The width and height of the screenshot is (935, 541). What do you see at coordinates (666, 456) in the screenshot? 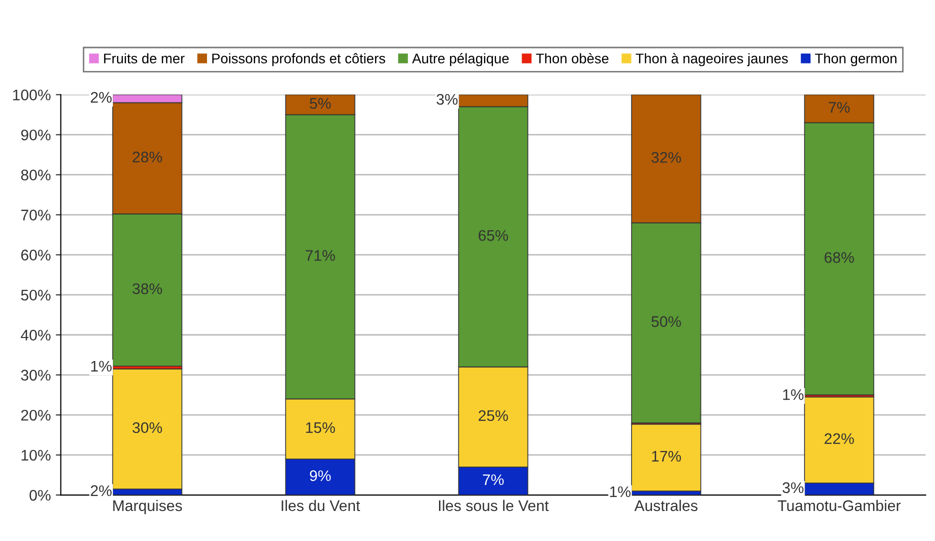
I see `data-label: 17%` at bounding box center [666, 456].